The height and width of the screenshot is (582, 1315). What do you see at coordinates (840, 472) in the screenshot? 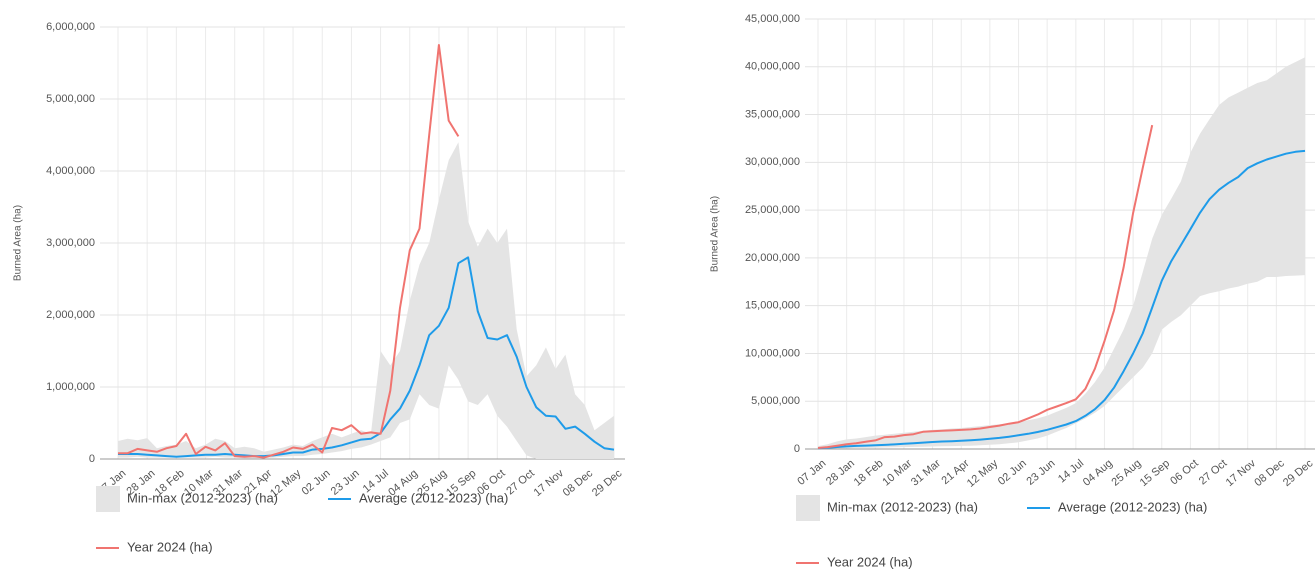
I see `x-tick-label: 28 Jan` at bounding box center [840, 472].